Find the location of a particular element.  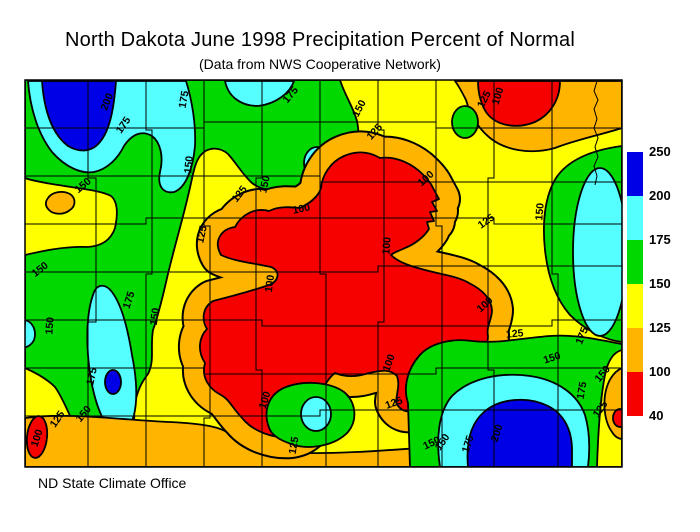

region-red-dot-southeast is located at coordinates (617, 418).